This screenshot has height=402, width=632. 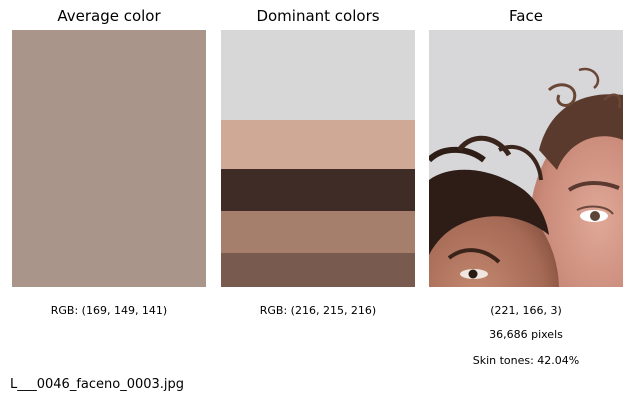 I want to click on dominant-colors-rgb-caption: RGB: (216, 215, 216), so click(x=318, y=310).